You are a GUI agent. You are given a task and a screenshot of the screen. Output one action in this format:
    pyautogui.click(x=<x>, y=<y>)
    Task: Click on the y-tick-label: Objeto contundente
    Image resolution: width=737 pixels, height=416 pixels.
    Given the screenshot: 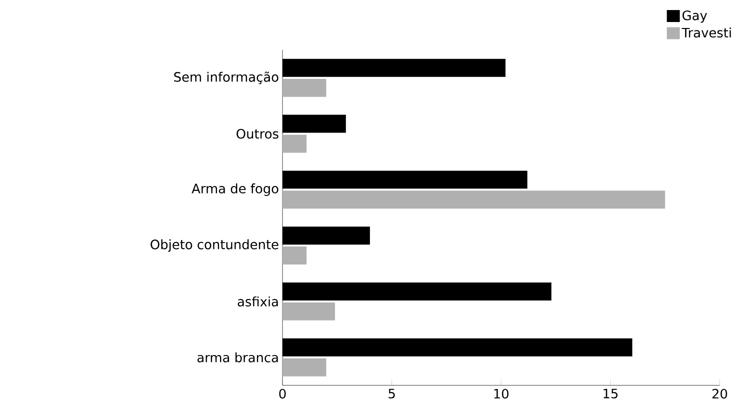 What is the action you would take?
    pyautogui.click(x=214, y=245)
    